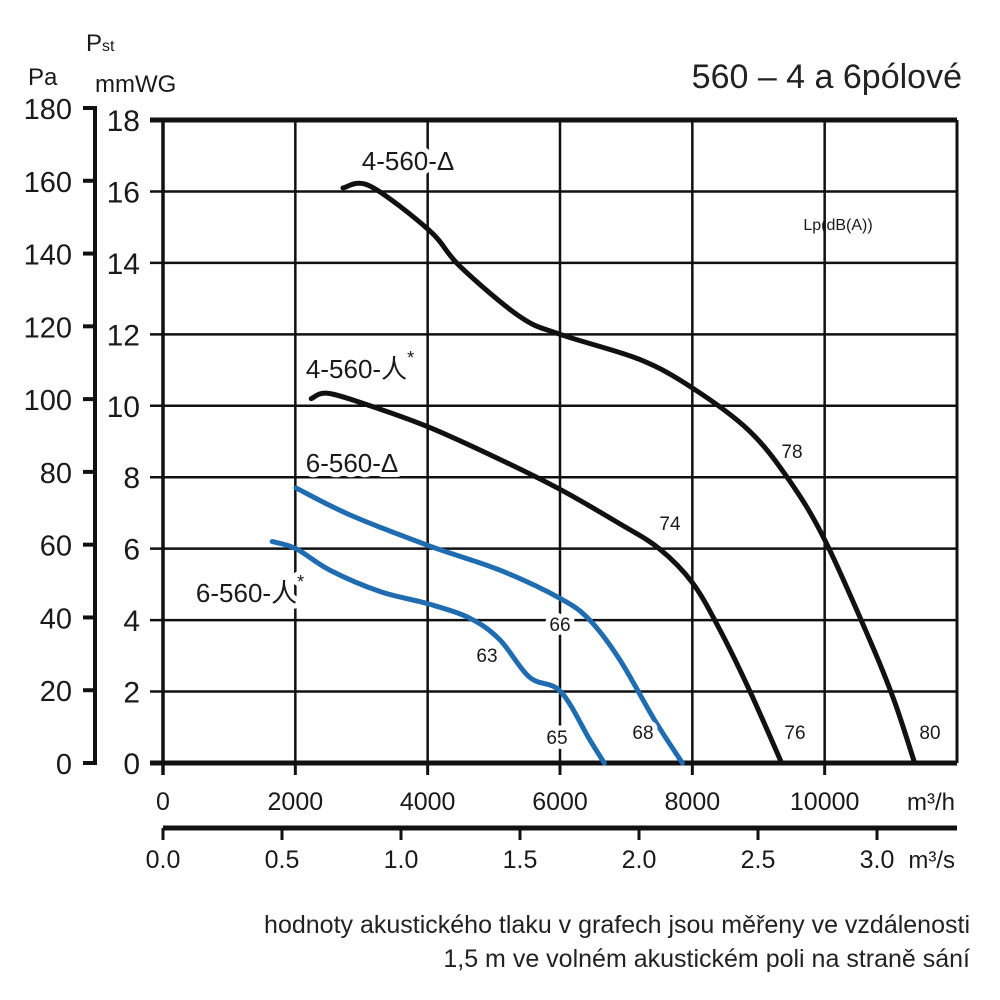  I want to click on noise-level-label: 63, so click(486, 656).